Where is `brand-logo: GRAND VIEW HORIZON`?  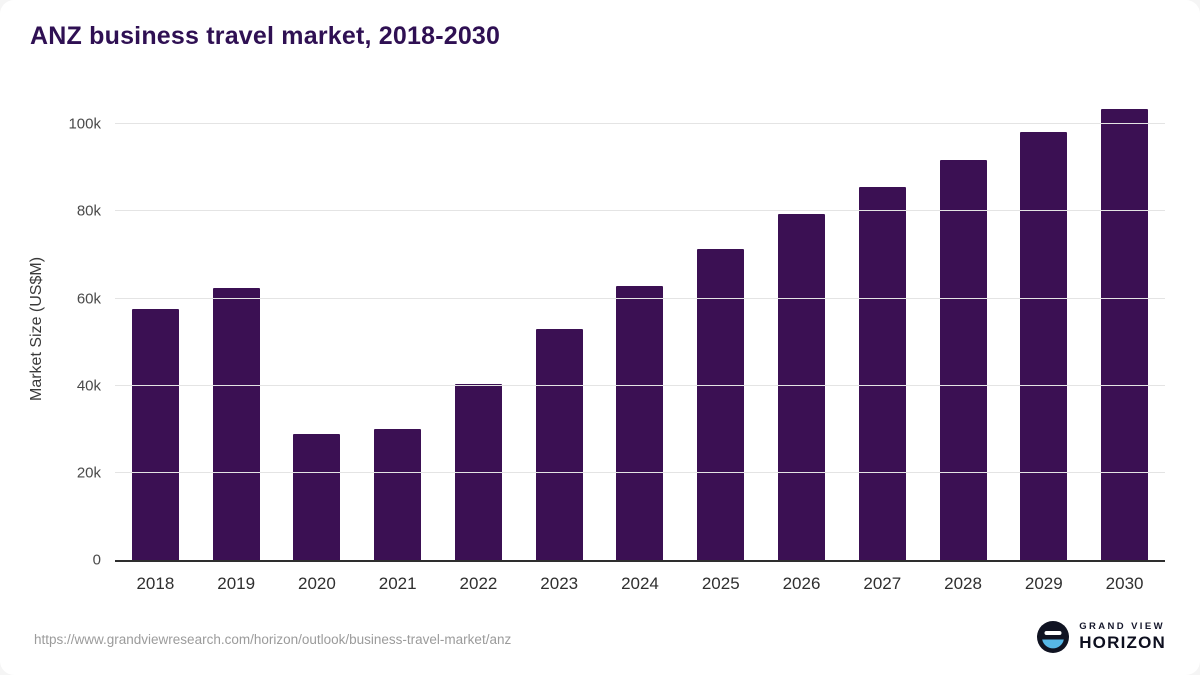 brand-logo: GRAND VIEW HORIZON is located at coordinates (1101, 637).